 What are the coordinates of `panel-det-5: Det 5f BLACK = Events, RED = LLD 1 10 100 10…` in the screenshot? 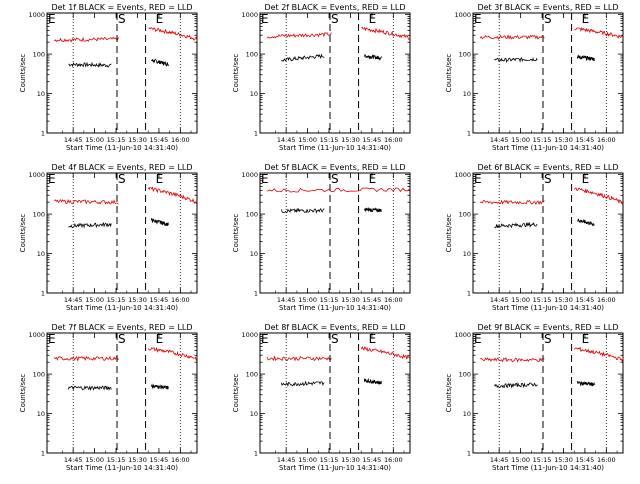 It's located at (321, 237).